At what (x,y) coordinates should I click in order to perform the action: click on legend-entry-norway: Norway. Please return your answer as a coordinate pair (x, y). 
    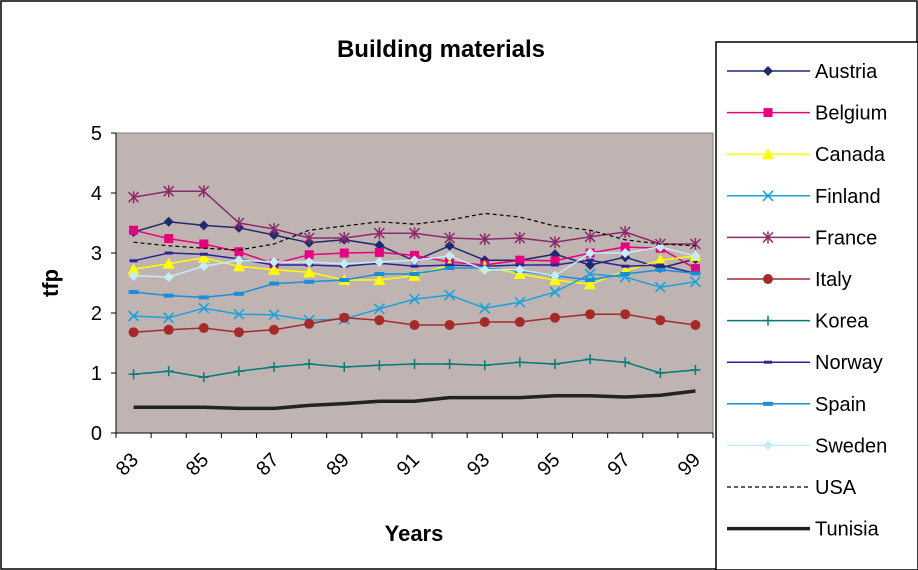
    Looking at the image, I should click on (805, 363).